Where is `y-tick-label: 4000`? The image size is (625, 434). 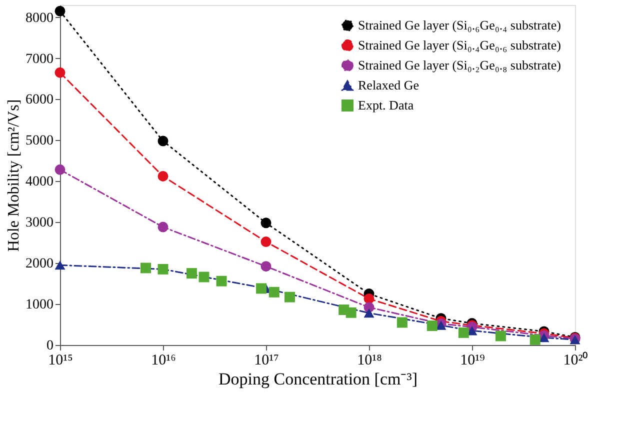
y-tick-label: 4000 is located at coordinates (40, 182).